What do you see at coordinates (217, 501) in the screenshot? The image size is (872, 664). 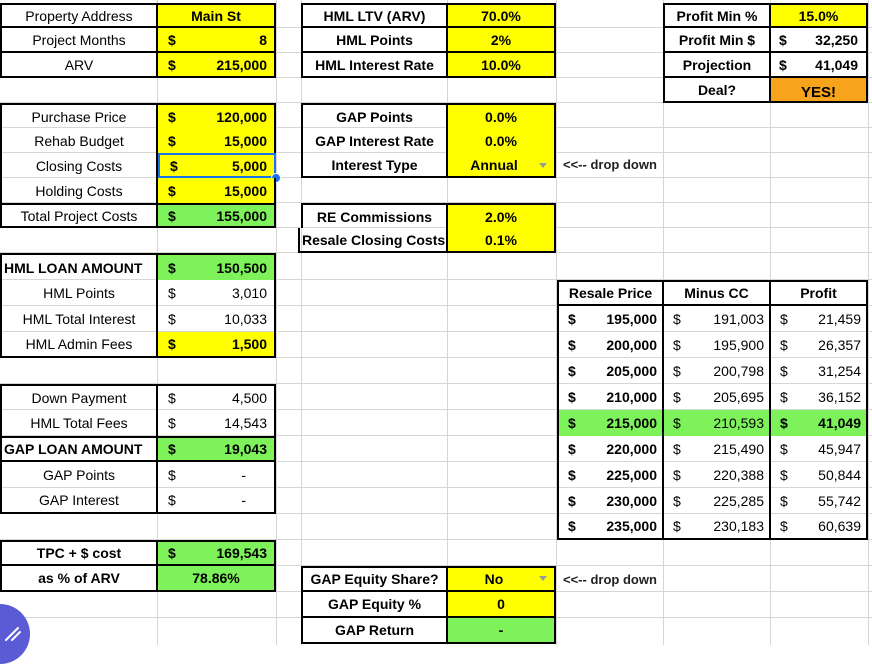 I see `gap-interest-value: $ -` at bounding box center [217, 501].